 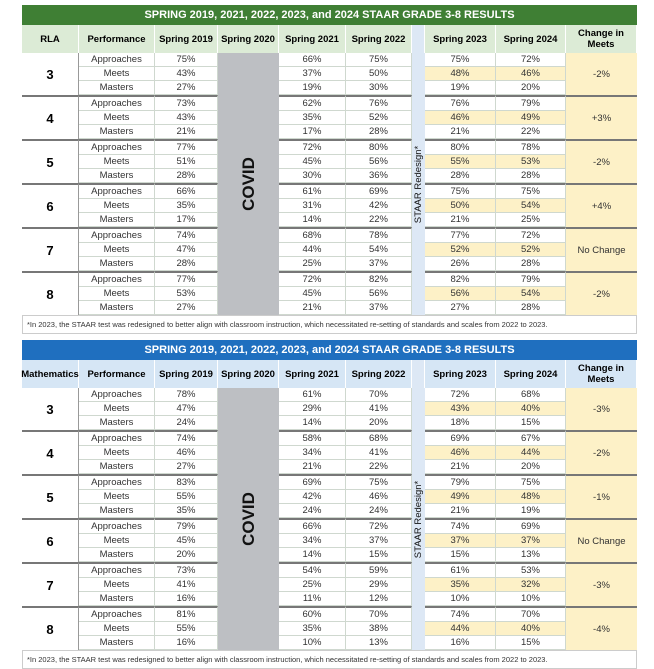 I want to click on score-cell: 12%, so click(x=379, y=599).